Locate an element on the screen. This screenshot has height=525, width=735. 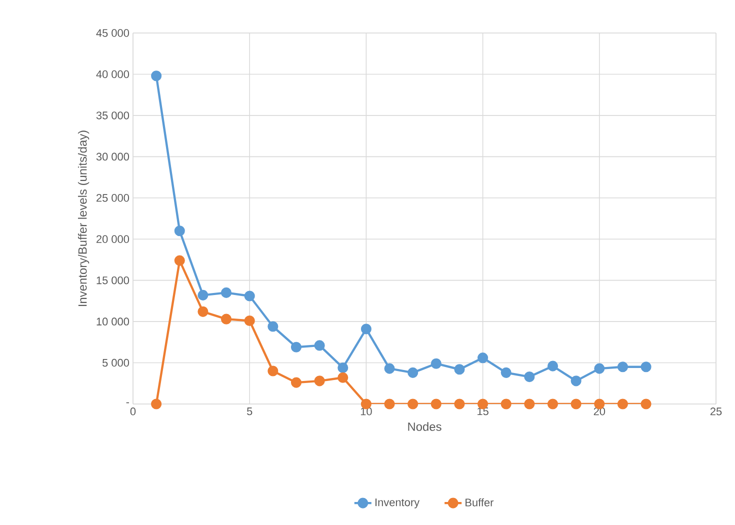
y-tick-label: 40 000 is located at coordinates (113, 74).